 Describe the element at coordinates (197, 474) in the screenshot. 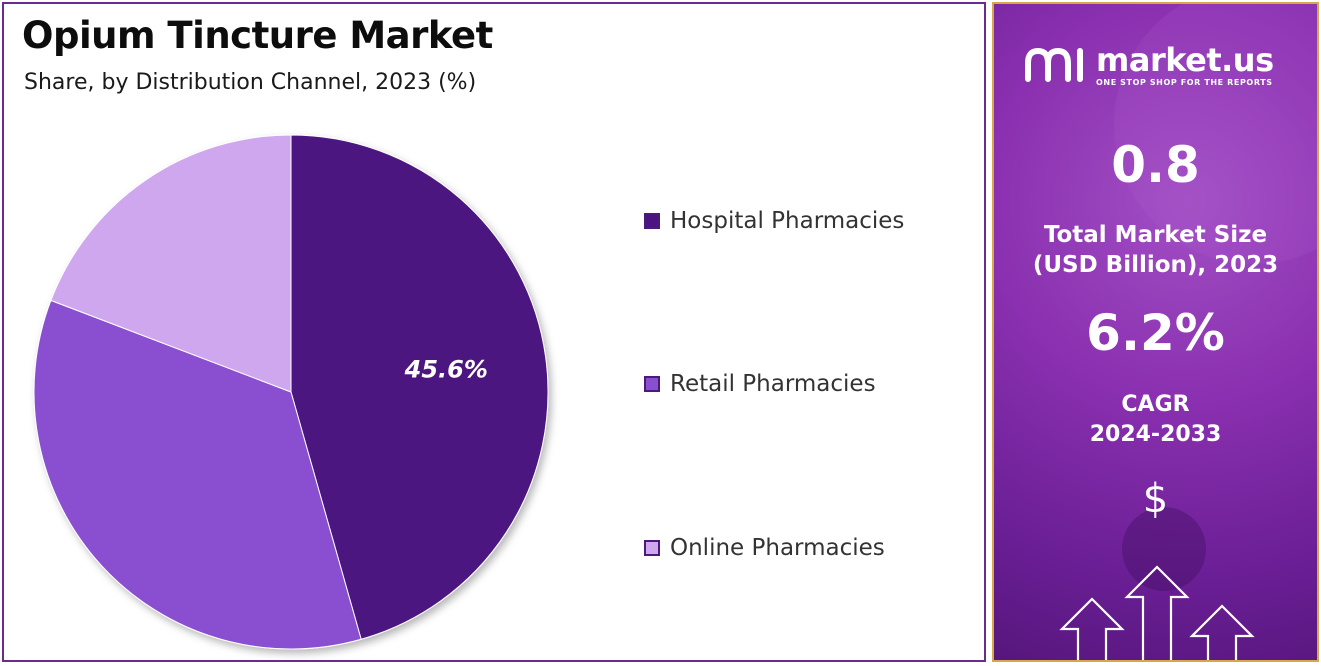

I see `pie-slice-retail-pharmacies` at that location.